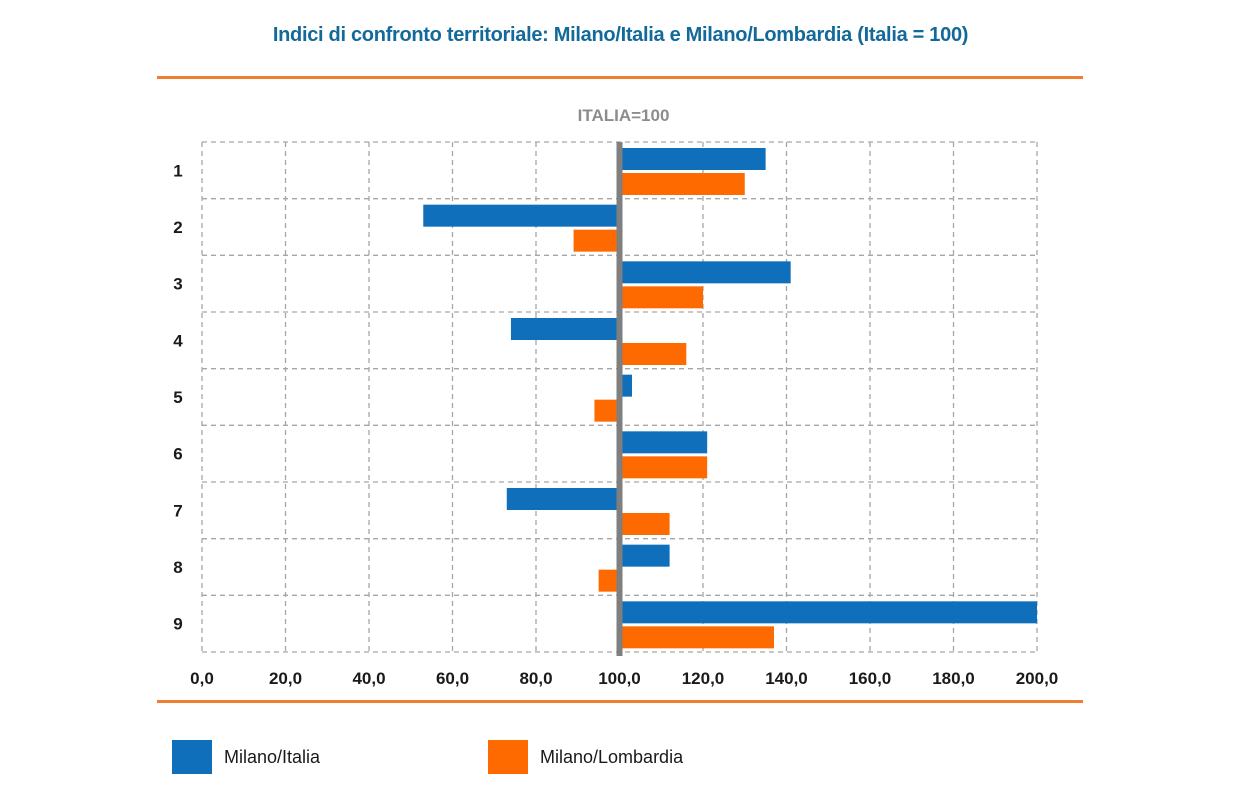 The width and height of the screenshot is (1241, 792). I want to click on category-label-3: 3, so click(177, 284).